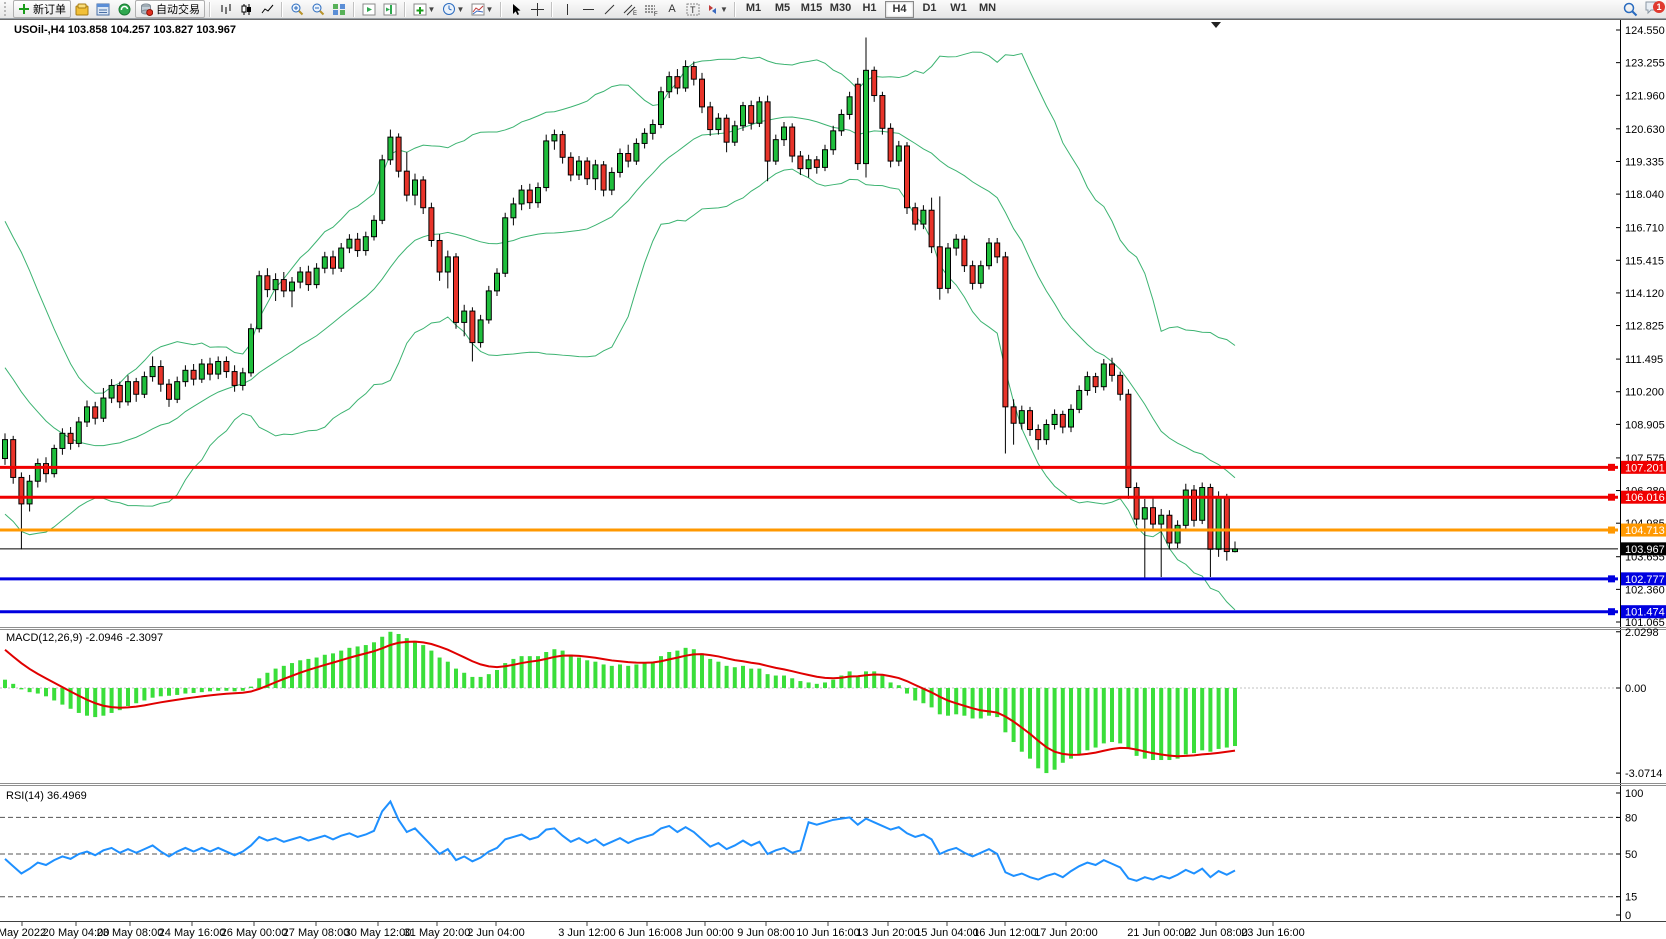  What do you see at coordinates (124, 9) in the screenshot?
I see `navigator-button` at bounding box center [124, 9].